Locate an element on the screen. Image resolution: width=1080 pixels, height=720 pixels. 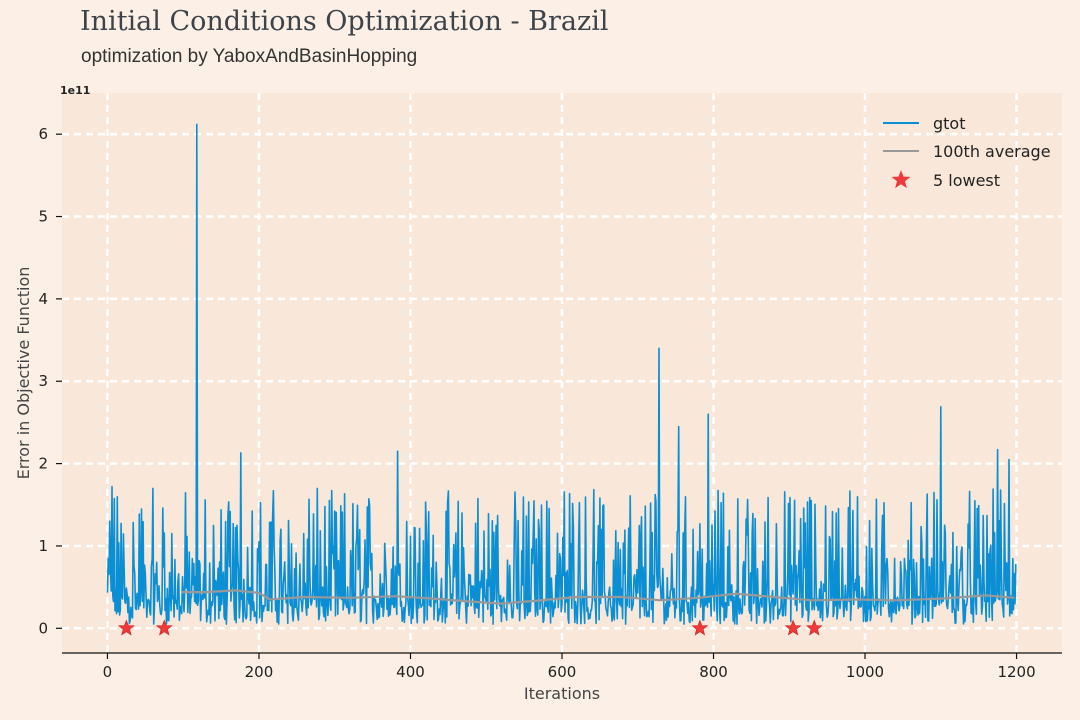
legend-gtot-label: gtot is located at coordinates (949, 123).